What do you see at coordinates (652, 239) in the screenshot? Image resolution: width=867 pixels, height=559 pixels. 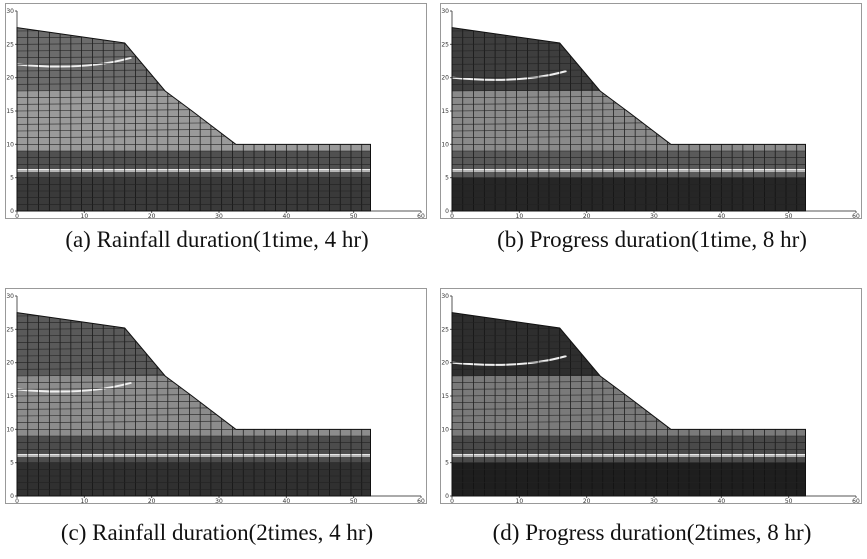 I see `caption: (b) Progress duration(1time, 8 hr)` at bounding box center [652, 239].